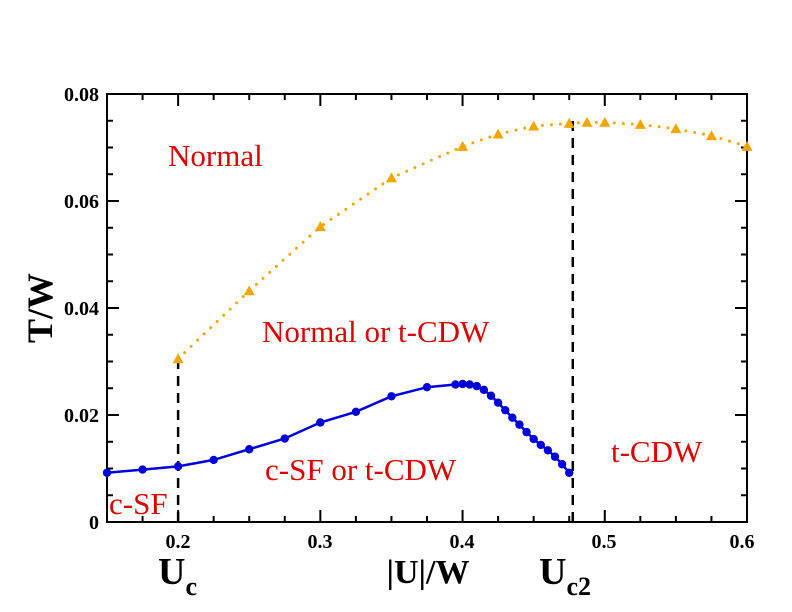 This screenshot has height=612, width=792. Describe the element at coordinates (376, 331) in the screenshot. I see `annotation-normal-or-tcdw: Normal or t-CDW` at that location.